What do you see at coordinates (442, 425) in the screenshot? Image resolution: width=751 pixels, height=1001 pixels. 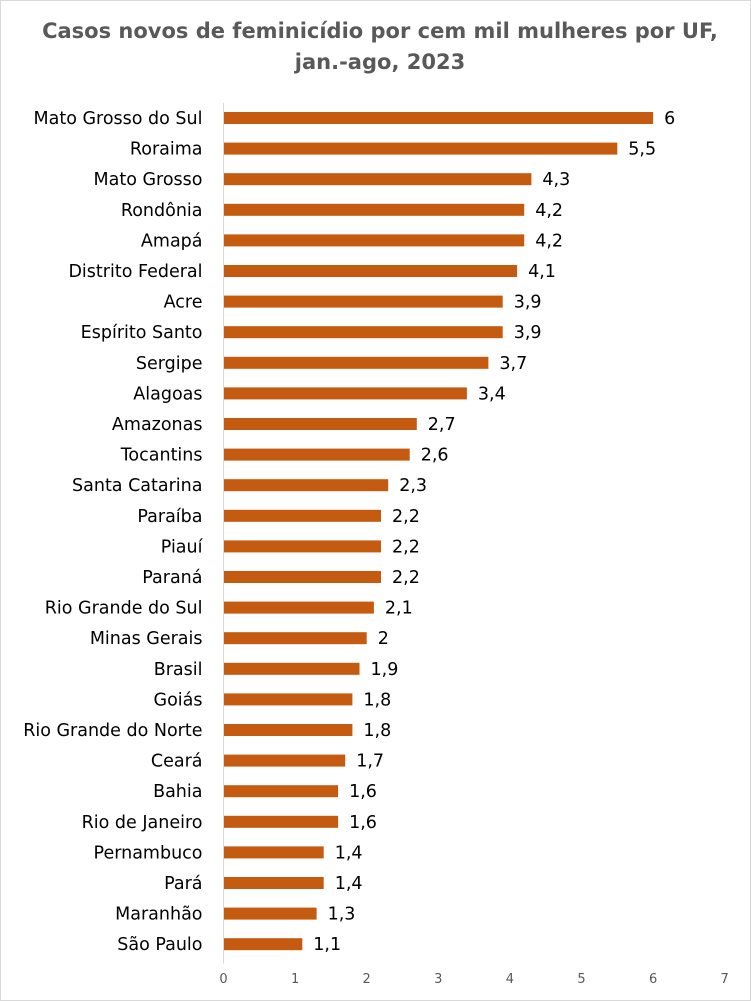 I see `data-label: 2,7` at bounding box center [442, 425].